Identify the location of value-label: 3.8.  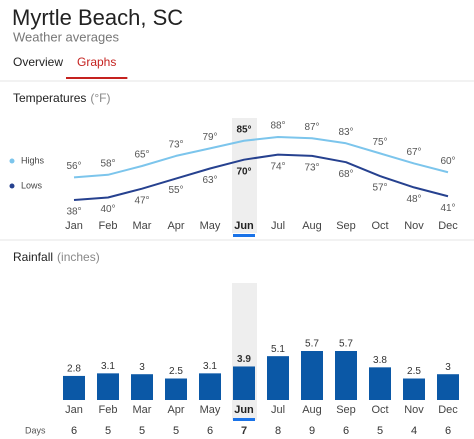
(380, 360).